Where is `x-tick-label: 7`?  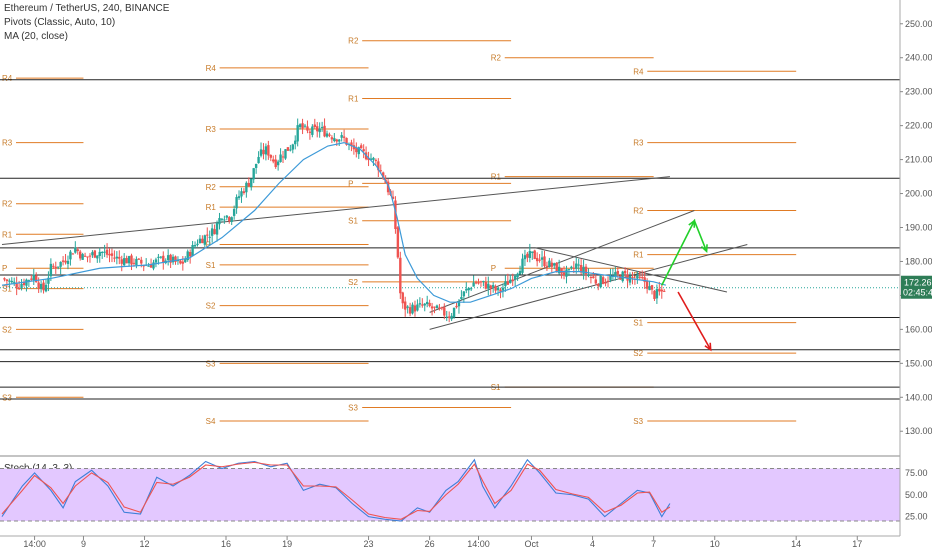 x-tick-label: 7 is located at coordinates (653, 544).